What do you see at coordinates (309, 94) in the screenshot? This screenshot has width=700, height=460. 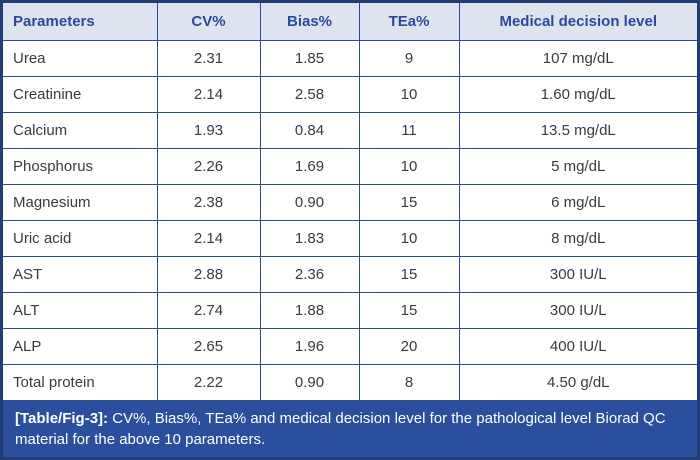 I see `bias-cell: 2.58` at bounding box center [309, 94].